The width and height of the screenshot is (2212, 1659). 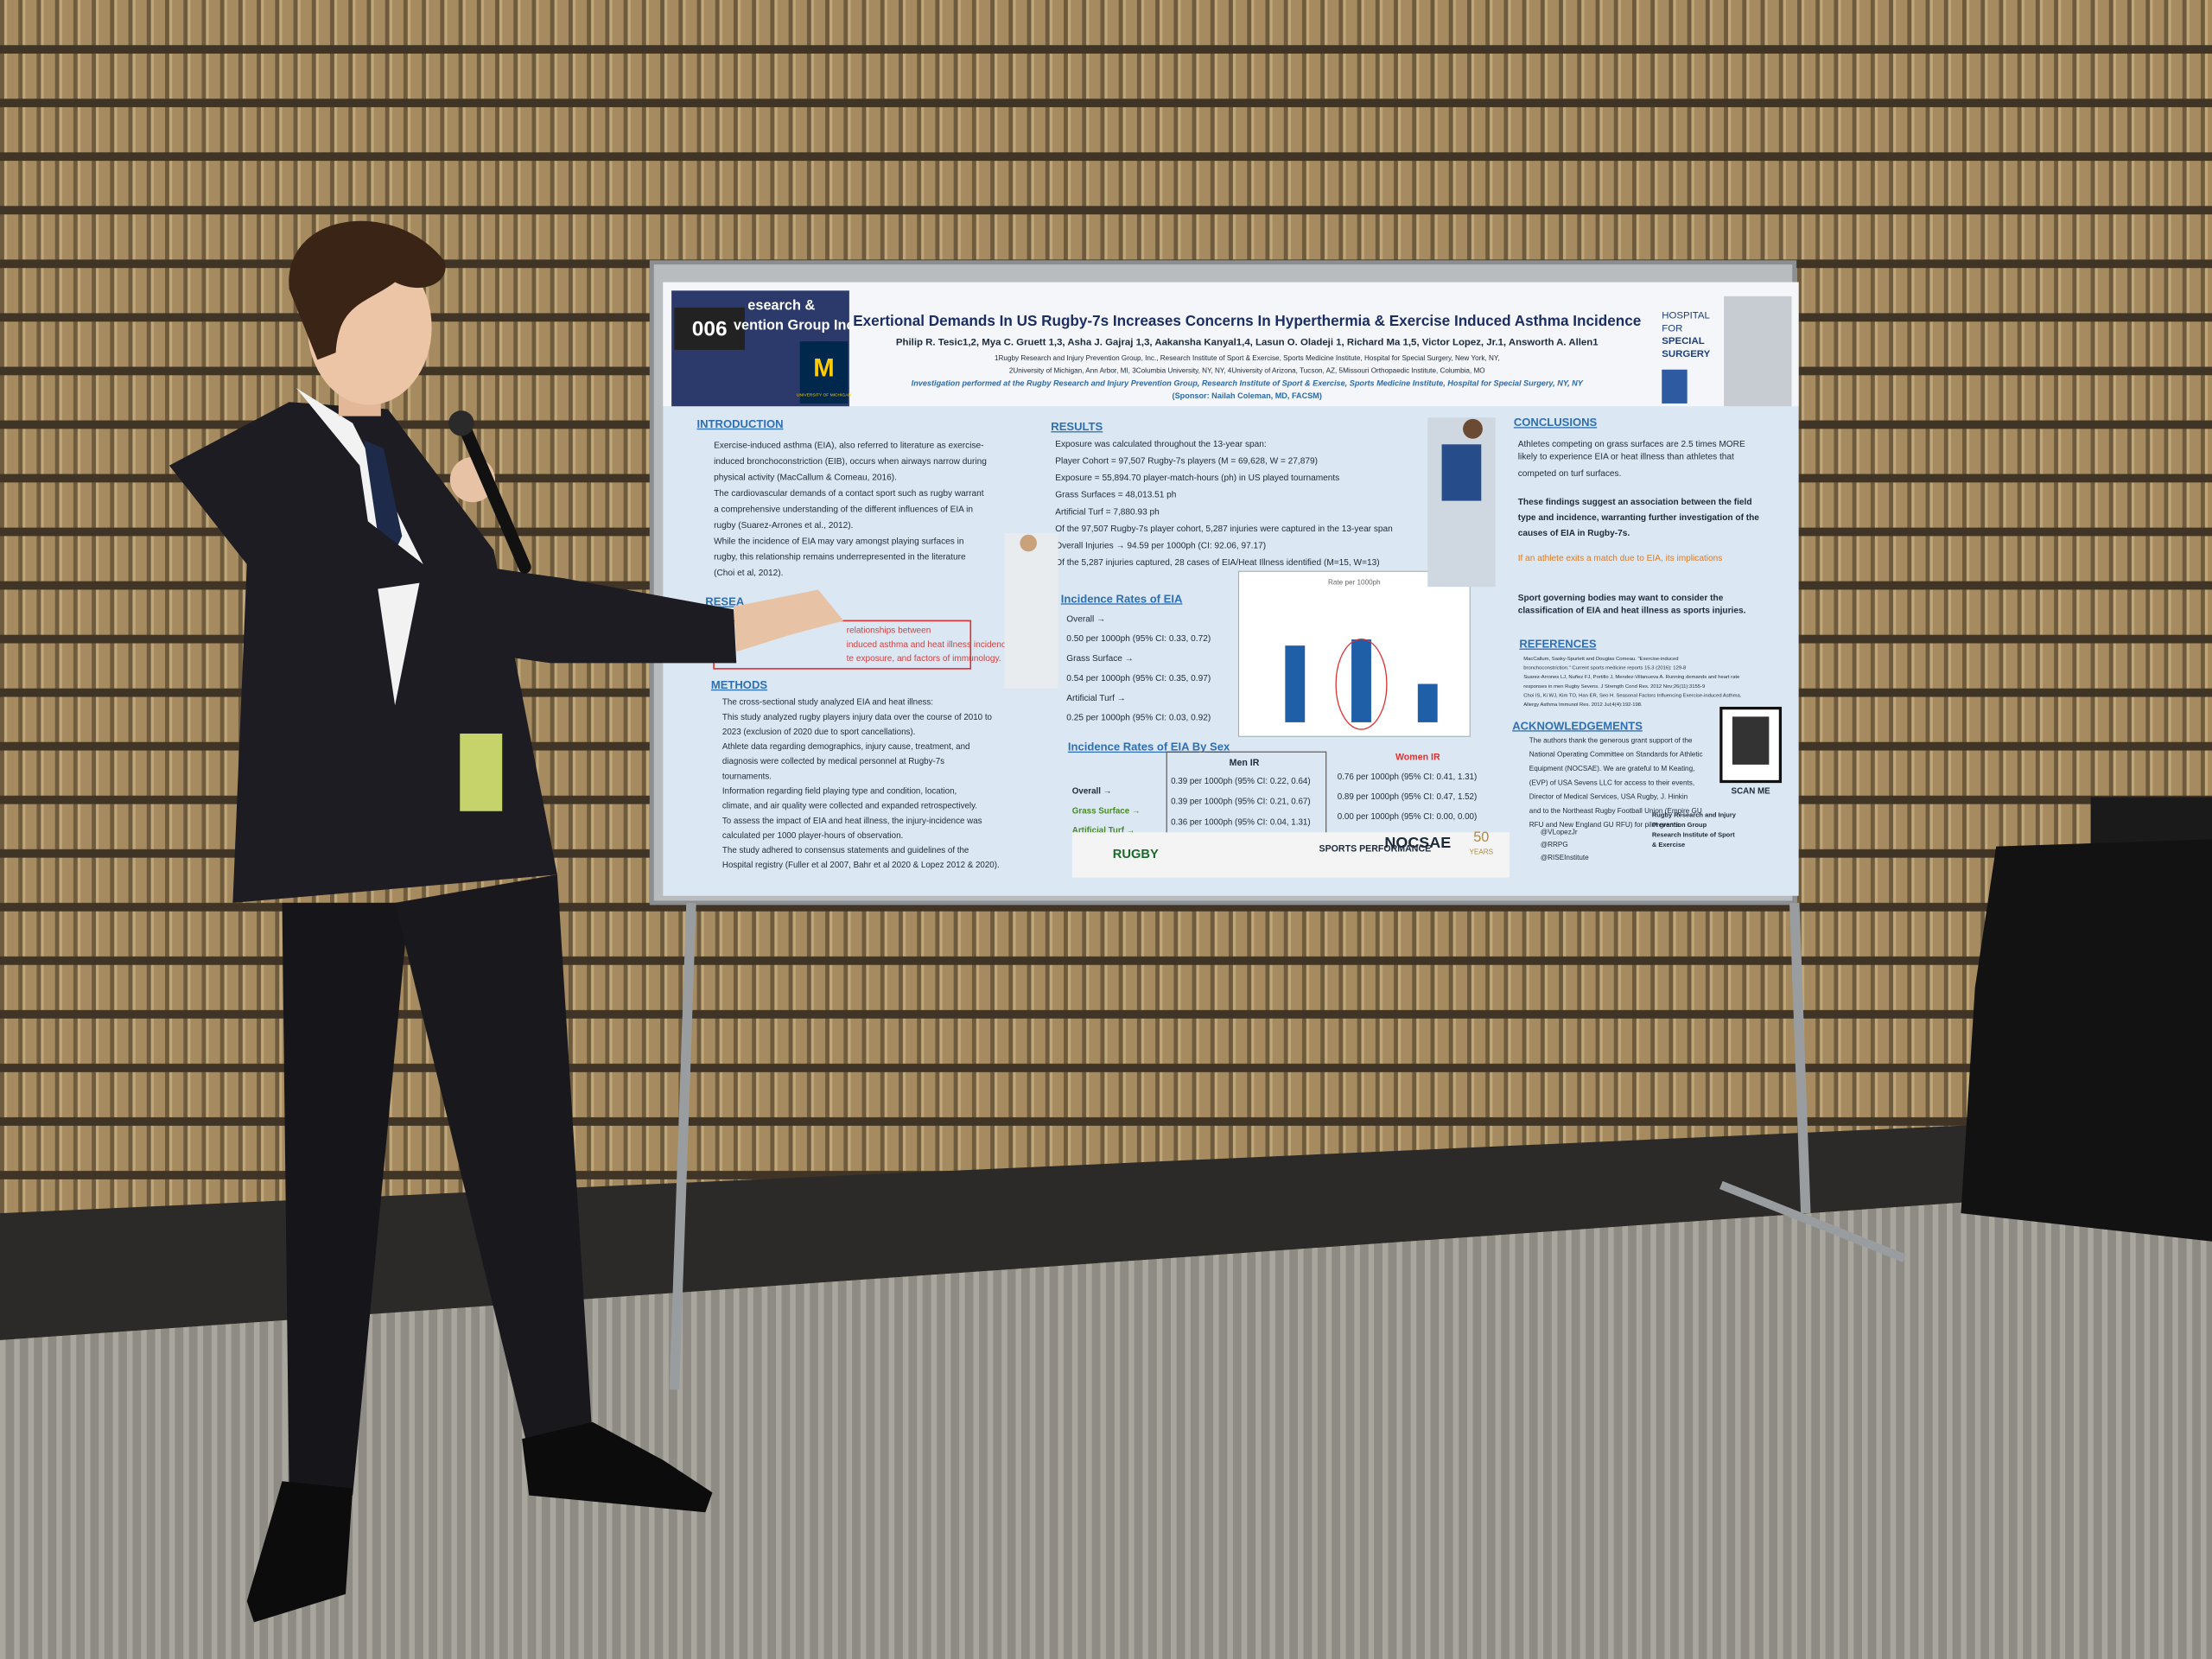 I want to click on logo-strip, so click(x=1290, y=855).